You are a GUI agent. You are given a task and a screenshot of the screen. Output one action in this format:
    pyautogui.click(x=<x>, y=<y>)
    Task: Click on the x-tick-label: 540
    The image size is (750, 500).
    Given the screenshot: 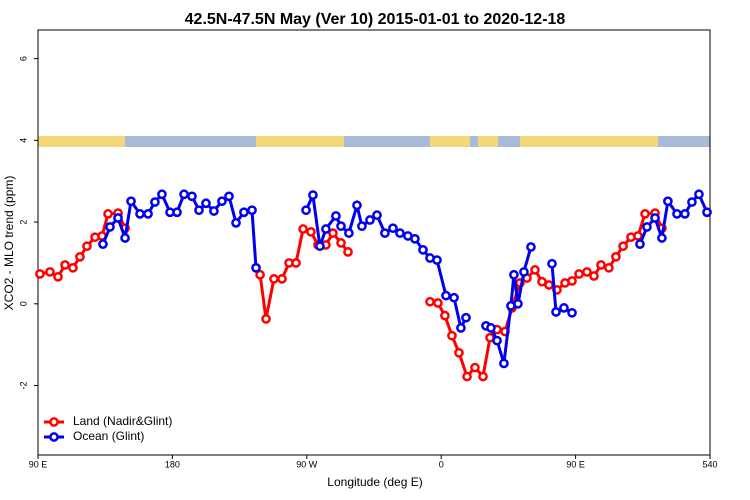 What is the action you would take?
    pyautogui.click(x=709, y=464)
    